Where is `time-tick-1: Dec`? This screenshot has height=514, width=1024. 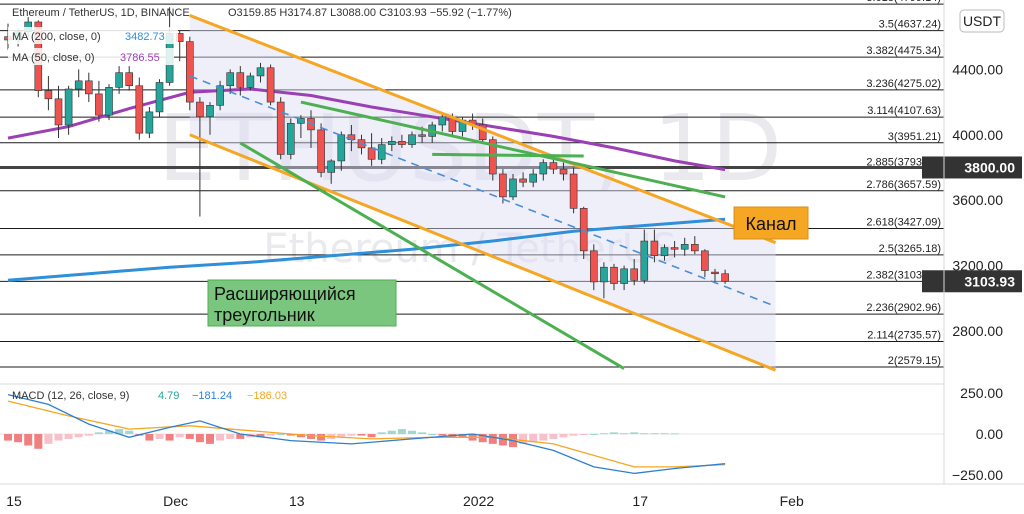 time-tick-1: Dec is located at coordinates (175, 501).